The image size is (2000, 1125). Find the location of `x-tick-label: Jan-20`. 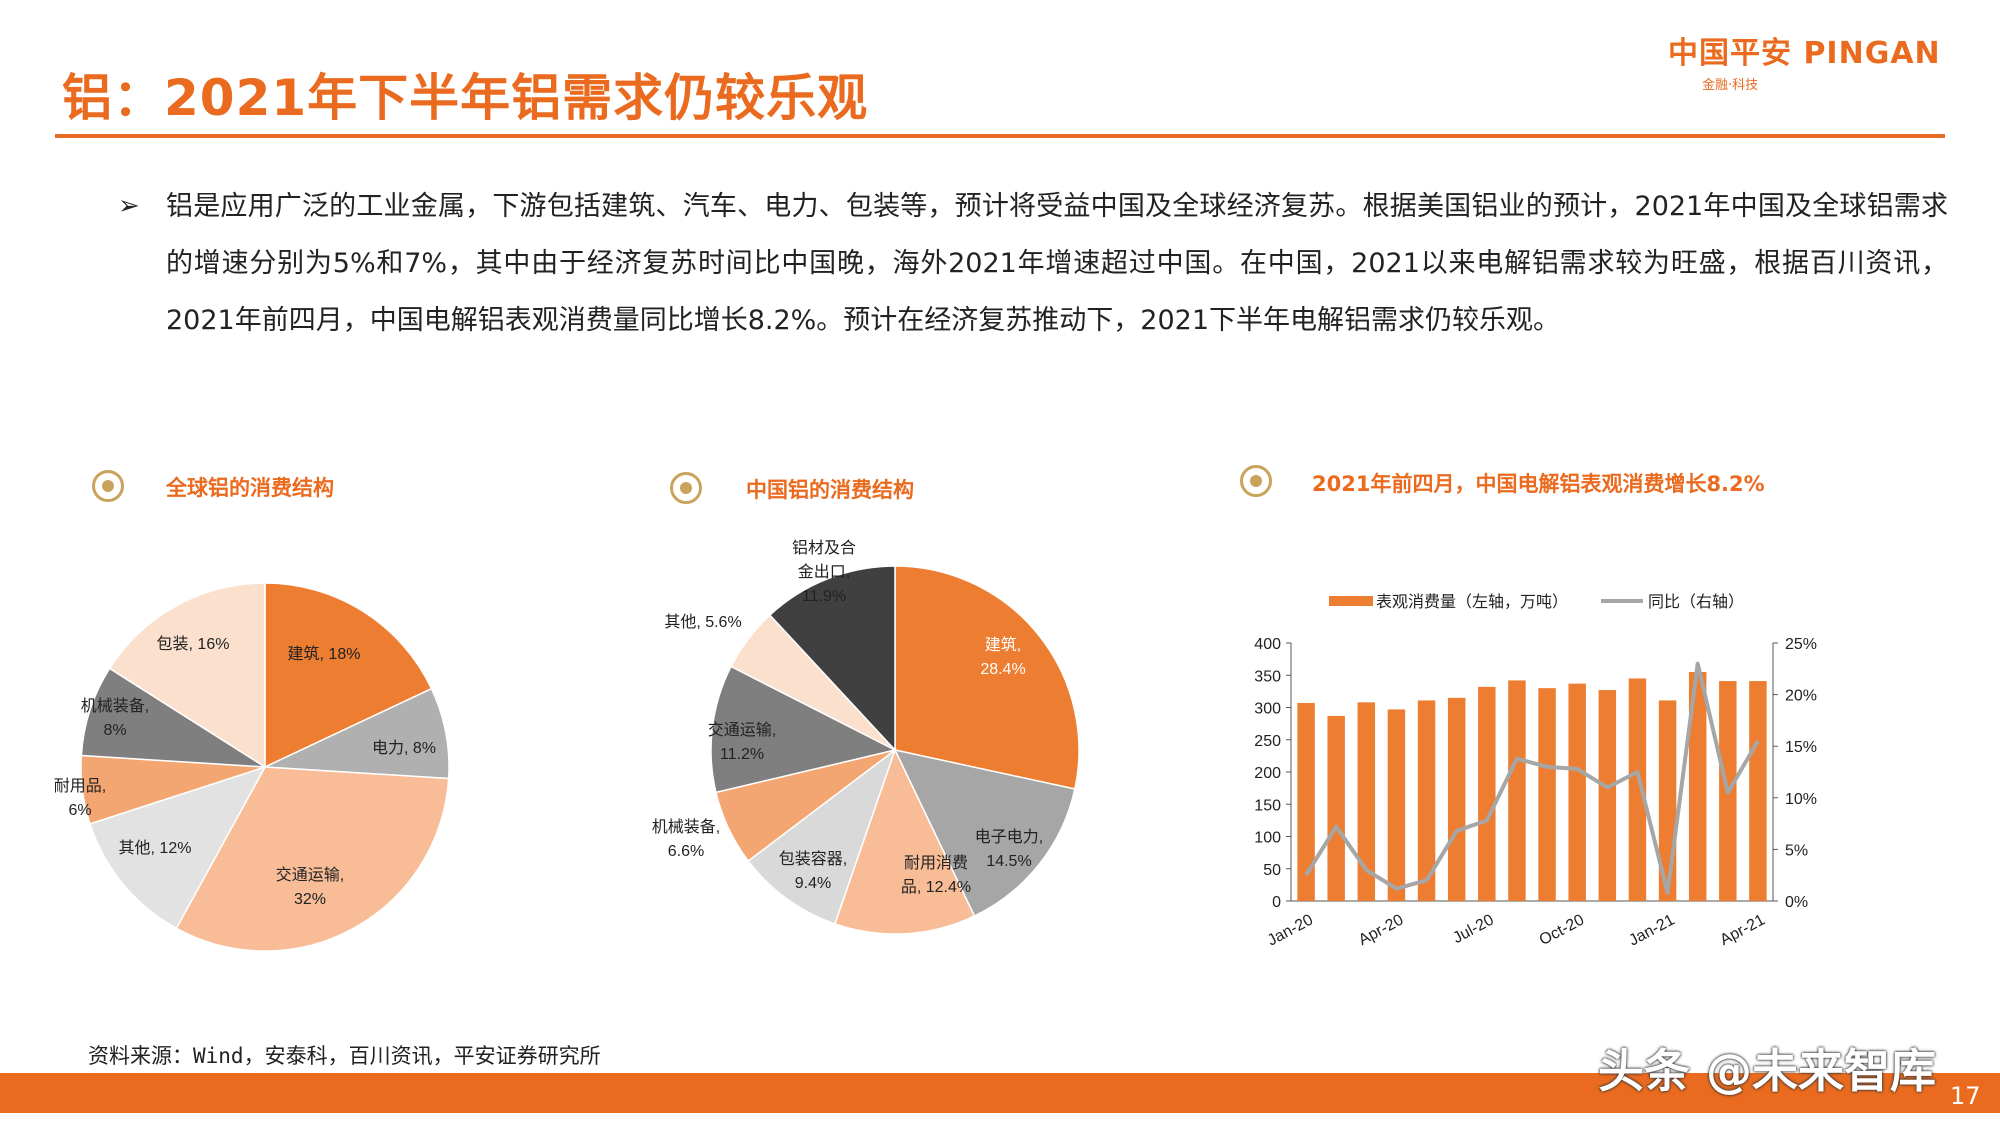

x-tick-label: Jan-20 is located at coordinates (1290, 930).